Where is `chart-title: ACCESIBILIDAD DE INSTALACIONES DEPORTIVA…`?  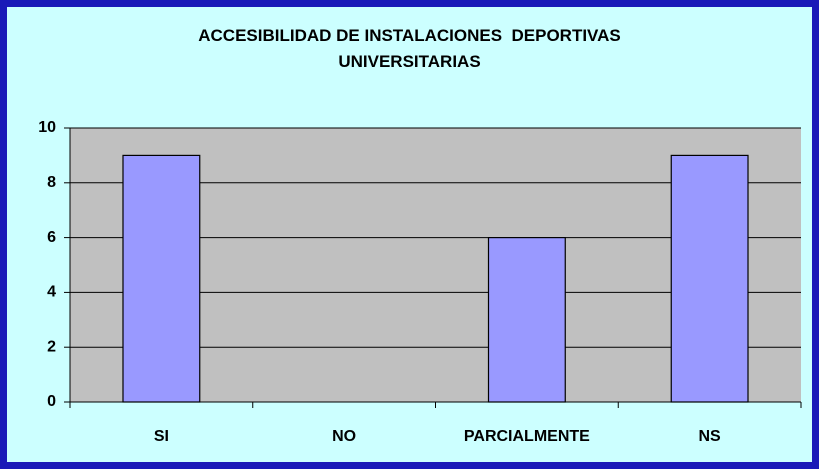
chart-title: ACCESIBILIDAD DE INSTALACIONES DEPORTIVA… is located at coordinates (412, 48).